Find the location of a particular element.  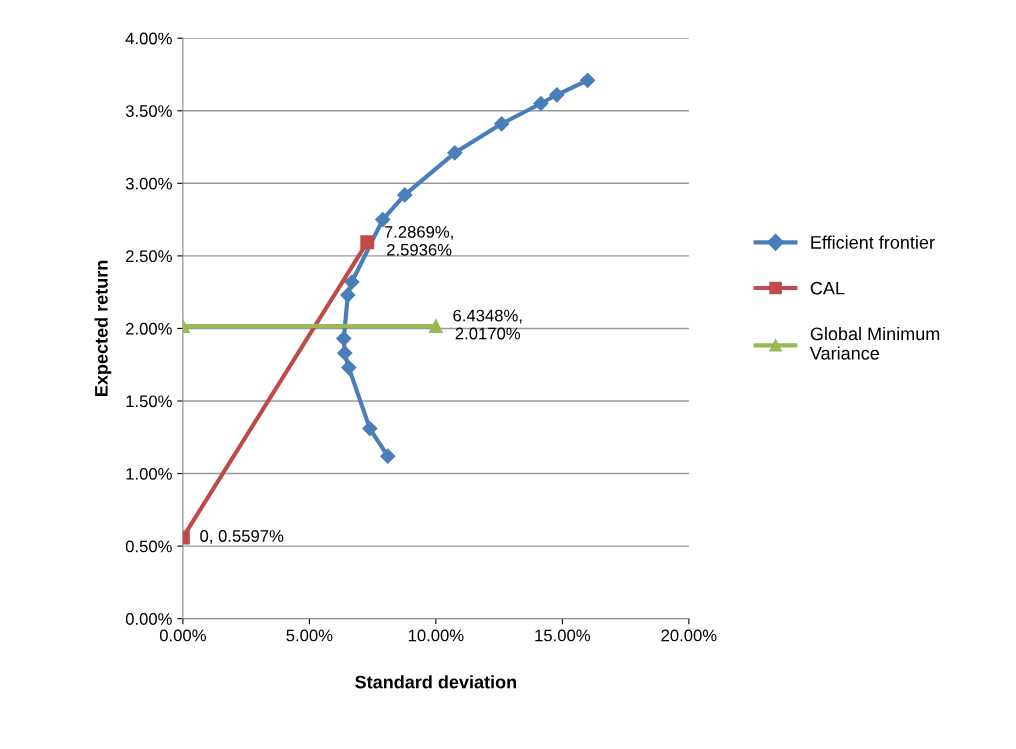

y-tick-label: 2.50% is located at coordinates (149, 256).